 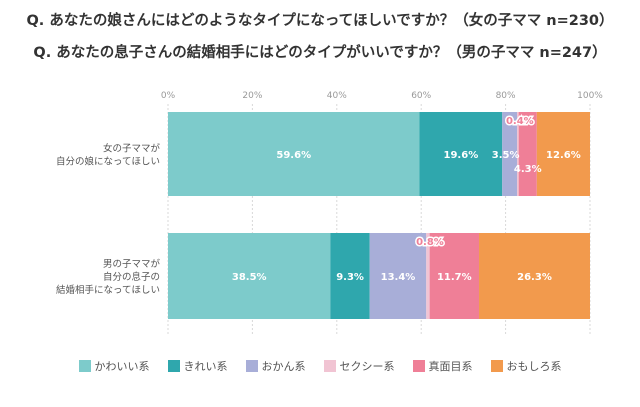 What do you see at coordinates (252, 96) in the screenshot?
I see `x-tick-label: 20%` at bounding box center [252, 96].